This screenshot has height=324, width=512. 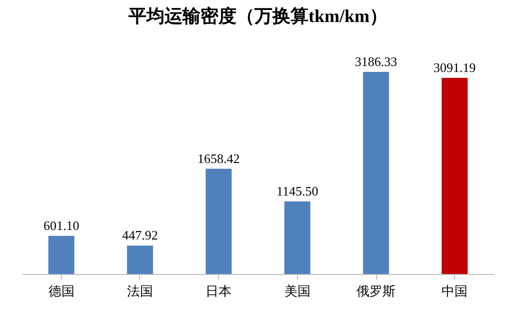 I want to click on data-label: 3186.33, so click(x=376, y=61).